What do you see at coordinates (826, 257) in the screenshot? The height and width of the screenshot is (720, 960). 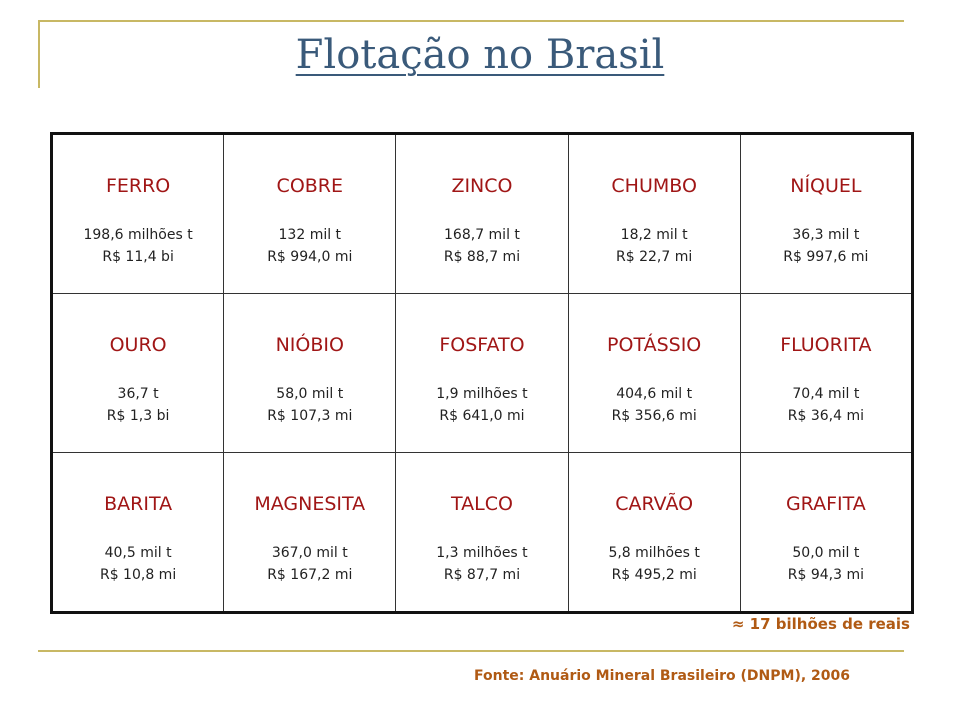 I see `mineral-value: R$ 997,6 mi` at bounding box center [826, 257].